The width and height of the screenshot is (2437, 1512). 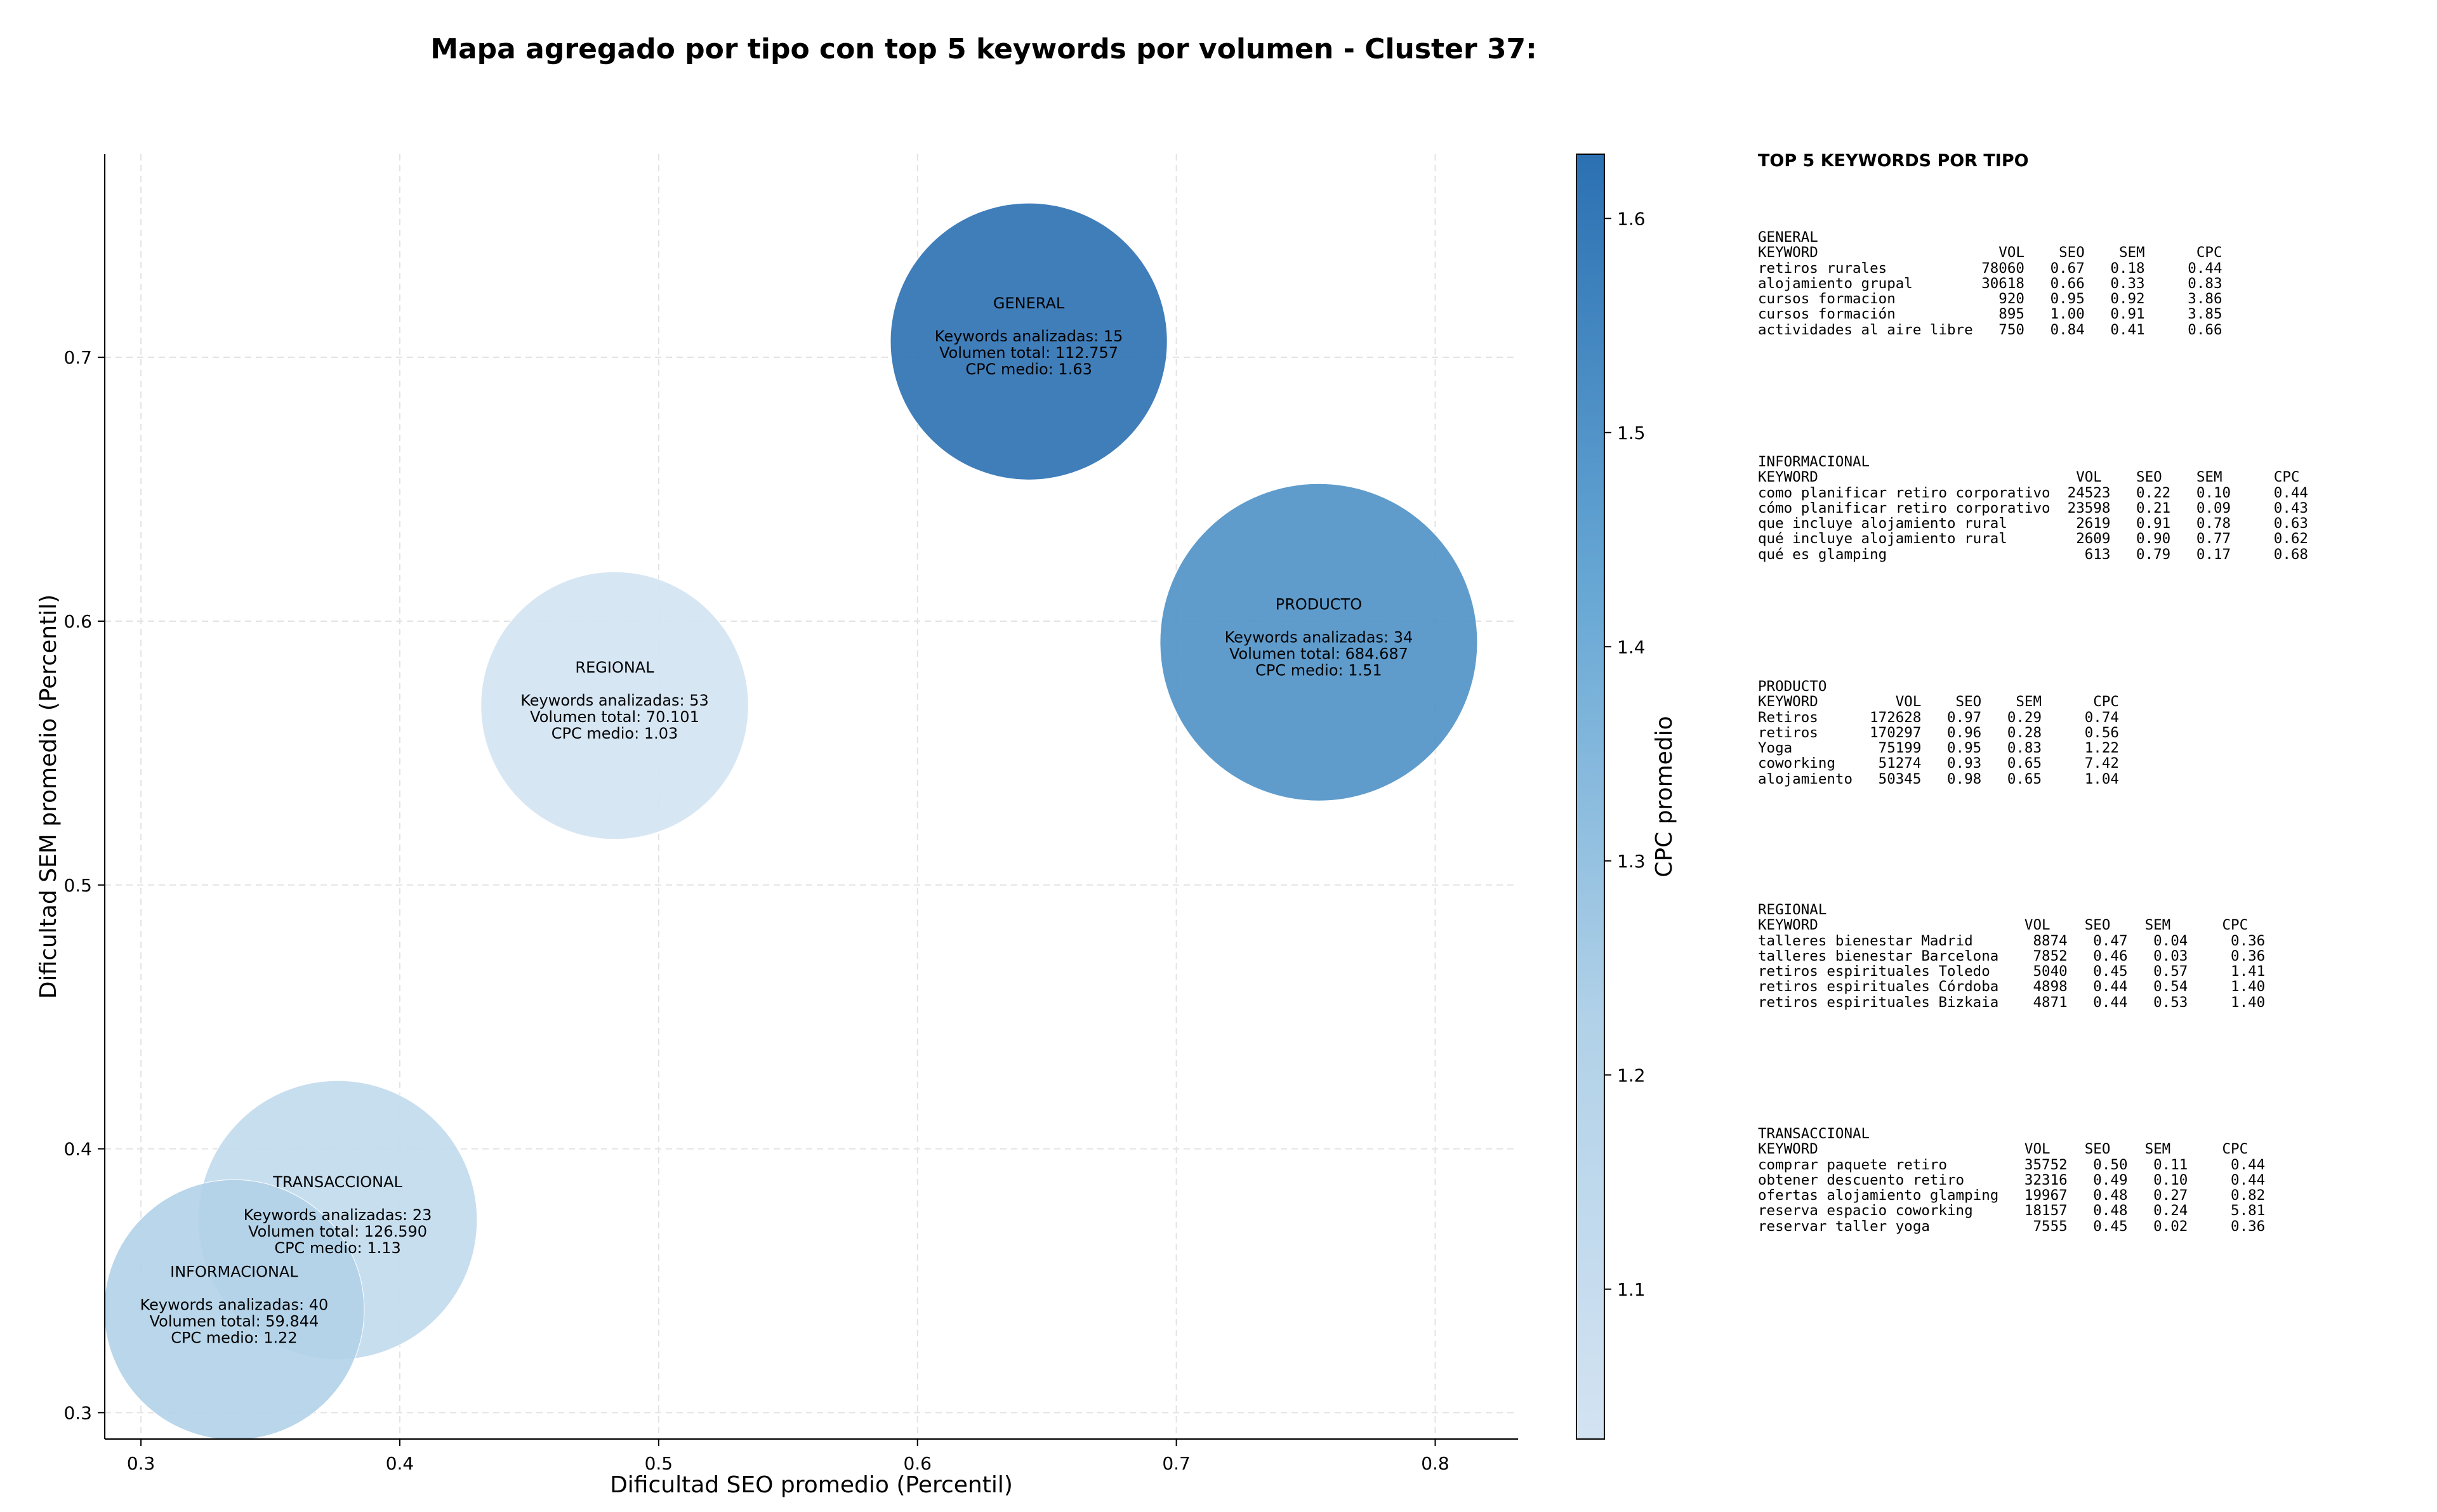 I want to click on bubble-label-keywords: Keywords analizadas: 34, so click(x=1319, y=637).